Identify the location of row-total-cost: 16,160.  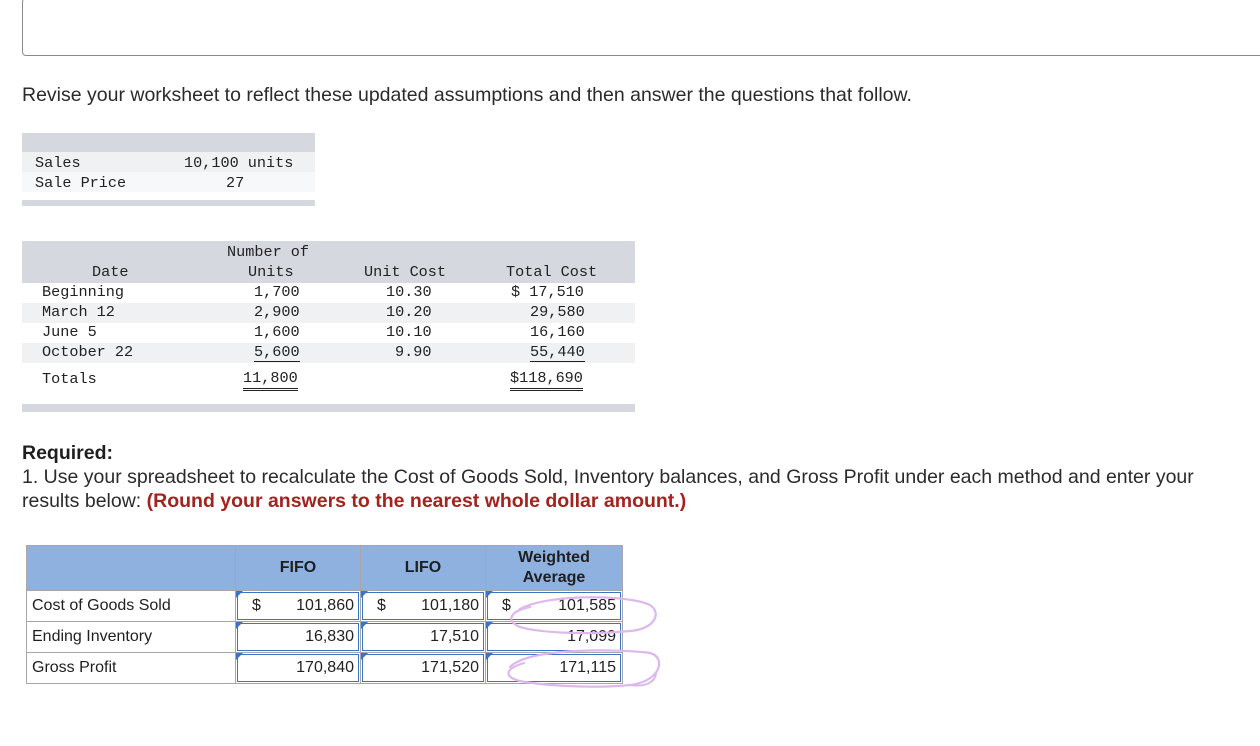
(557, 332).